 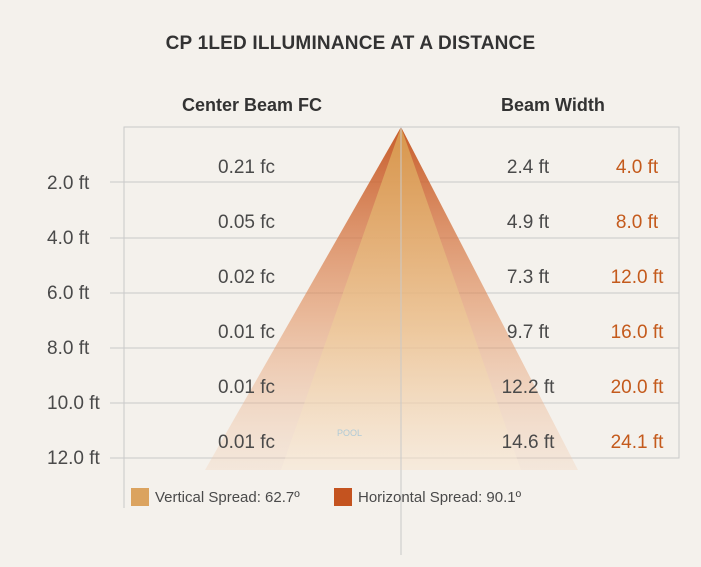 What do you see at coordinates (553, 105) in the screenshot?
I see `header-beam-width: Beam Width` at bounding box center [553, 105].